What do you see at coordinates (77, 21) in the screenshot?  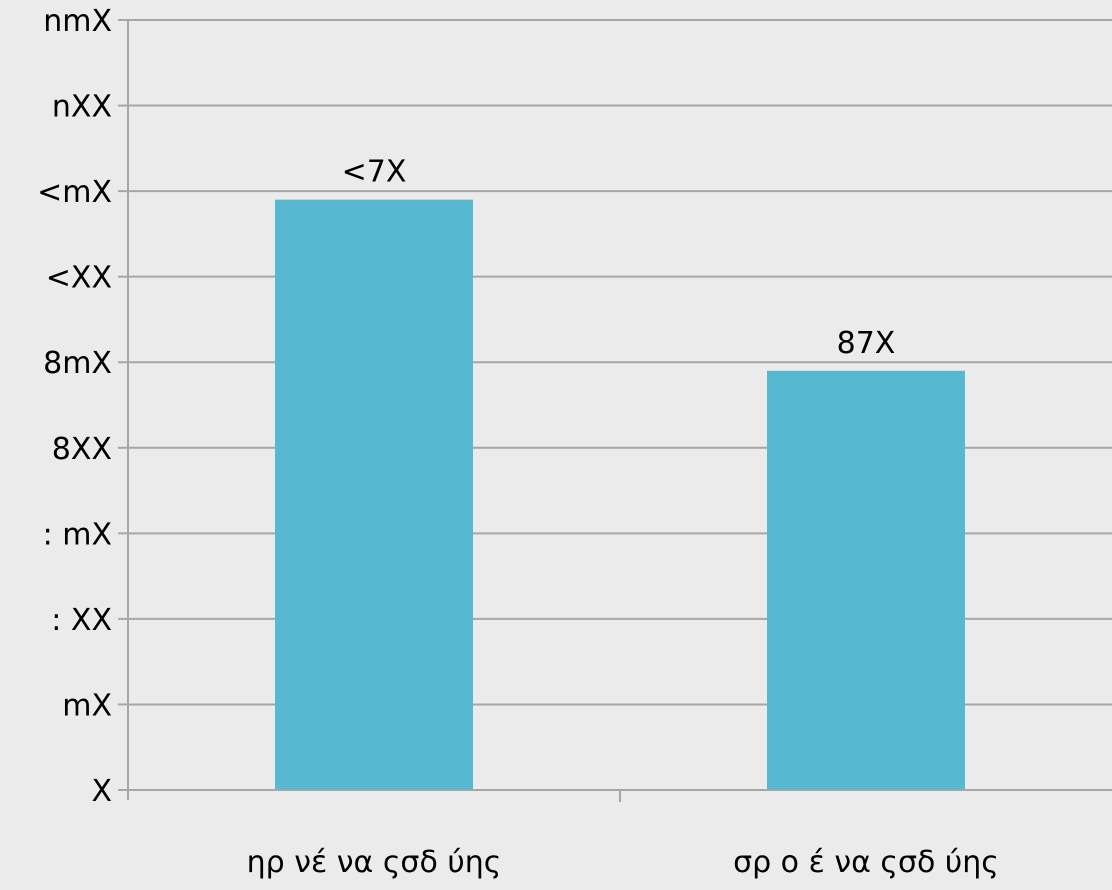 I see `y-tick-label: nmX` at bounding box center [77, 21].